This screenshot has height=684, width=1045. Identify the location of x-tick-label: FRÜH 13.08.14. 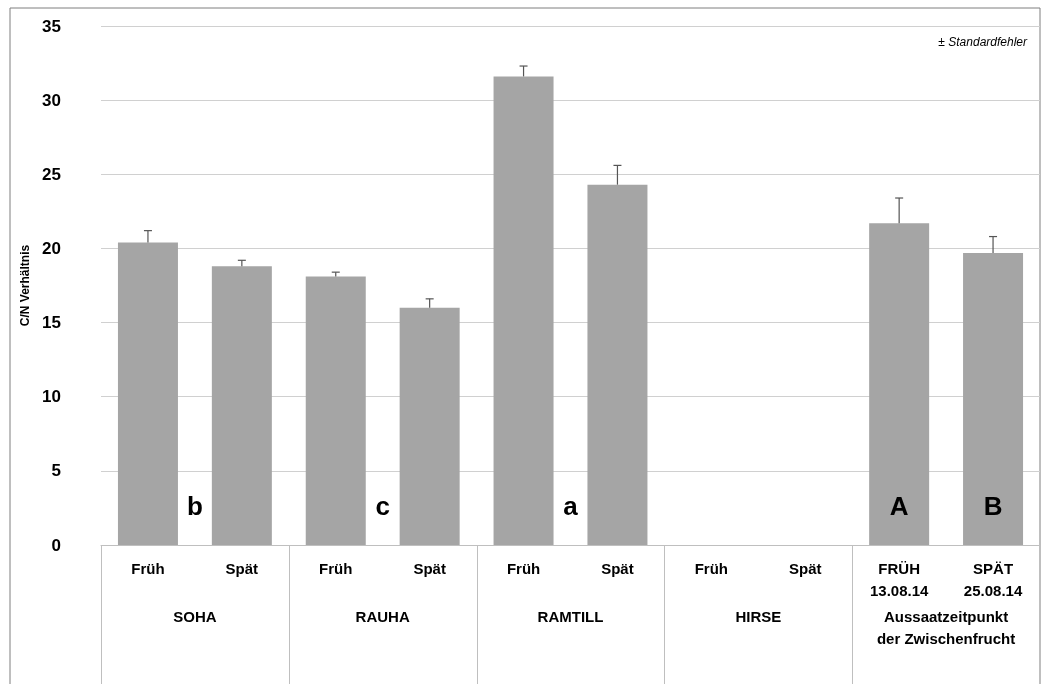
(899, 579).